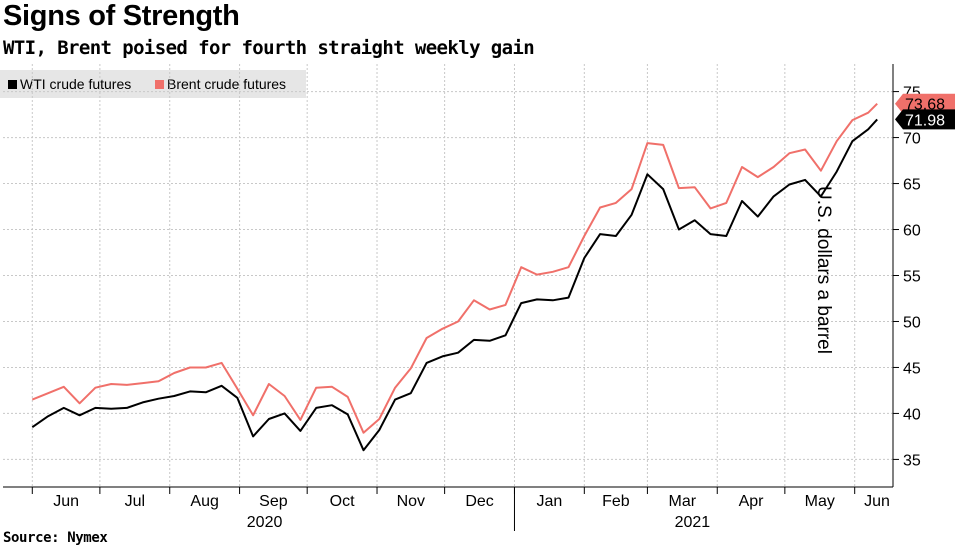 The height and width of the screenshot is (549, 977). Describe the element at coordinates (912, 277) in the screenshot. I see `y-tick-label: 55` at that location.